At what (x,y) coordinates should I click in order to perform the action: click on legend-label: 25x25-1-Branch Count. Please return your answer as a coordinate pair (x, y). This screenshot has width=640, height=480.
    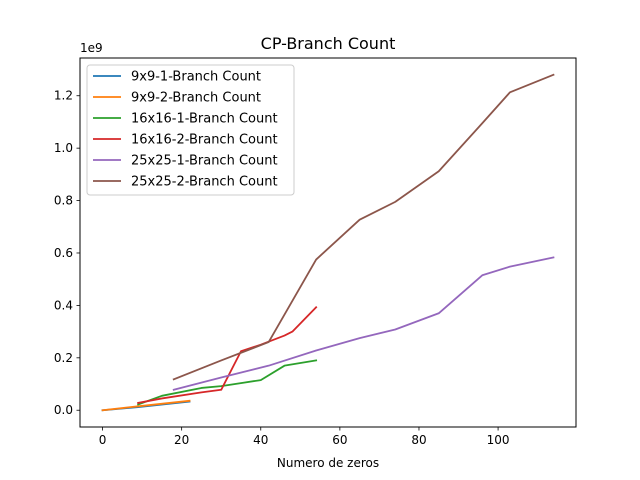
    Looking at the image, I should click on (204, 161).